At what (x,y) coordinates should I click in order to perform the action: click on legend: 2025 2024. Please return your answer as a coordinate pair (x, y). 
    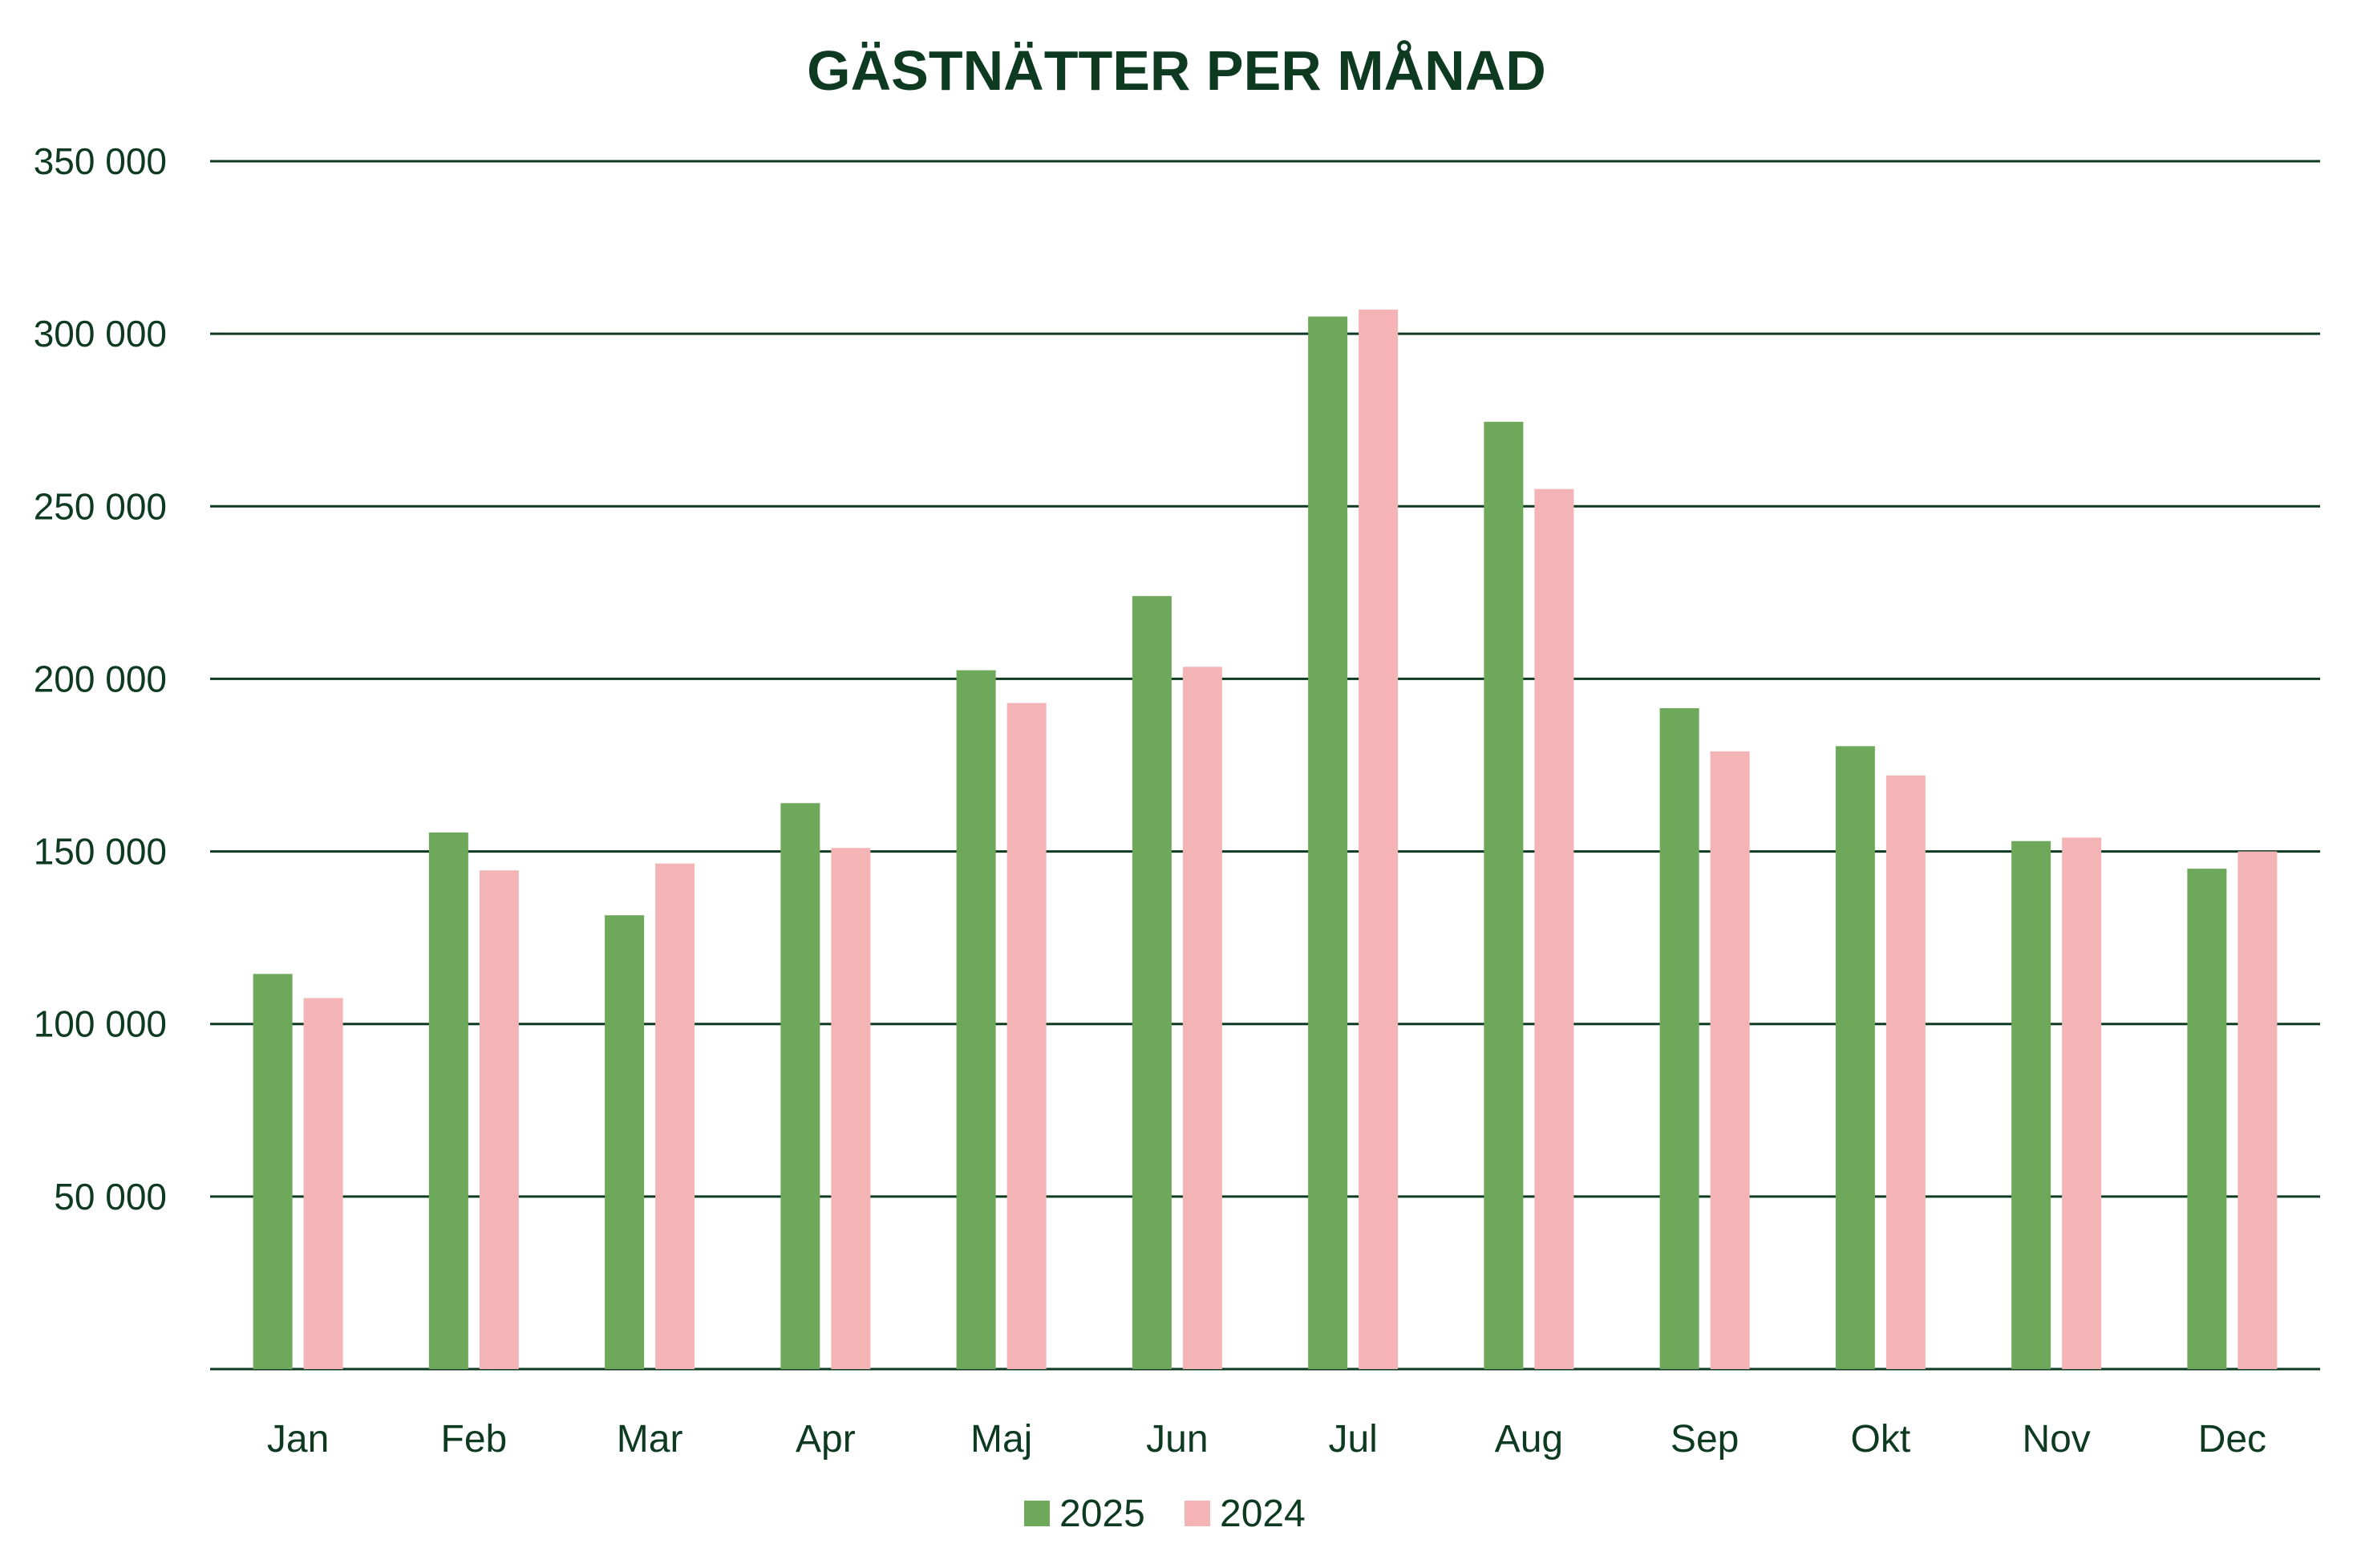
    Looking at the image, I should click on (1165, 1514).